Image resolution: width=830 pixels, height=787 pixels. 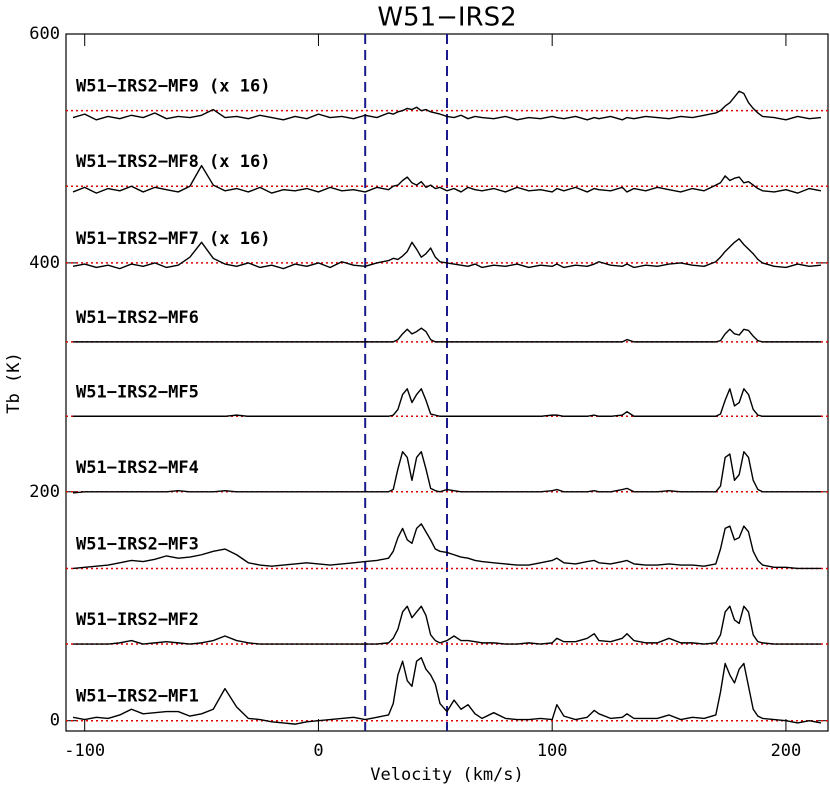 I want to click on series-label: W51−IRS2−MF5, so click(x=137, y=392).